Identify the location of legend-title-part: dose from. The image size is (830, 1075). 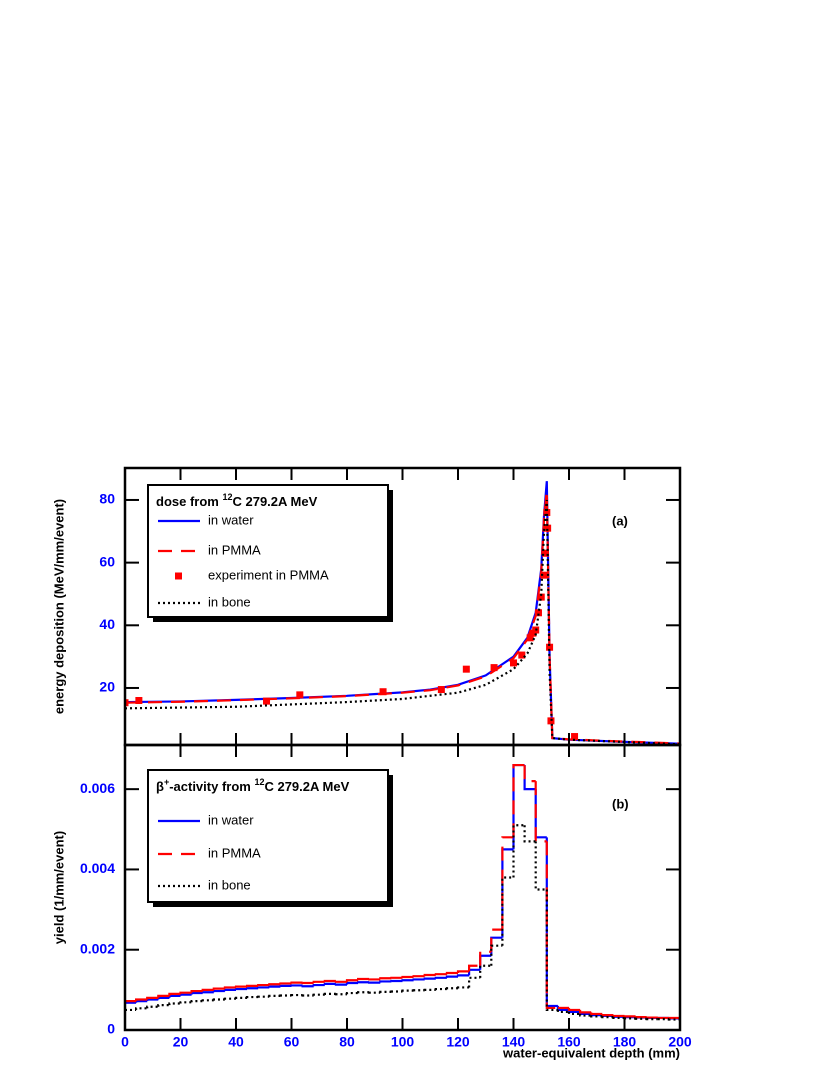
(189, 501).